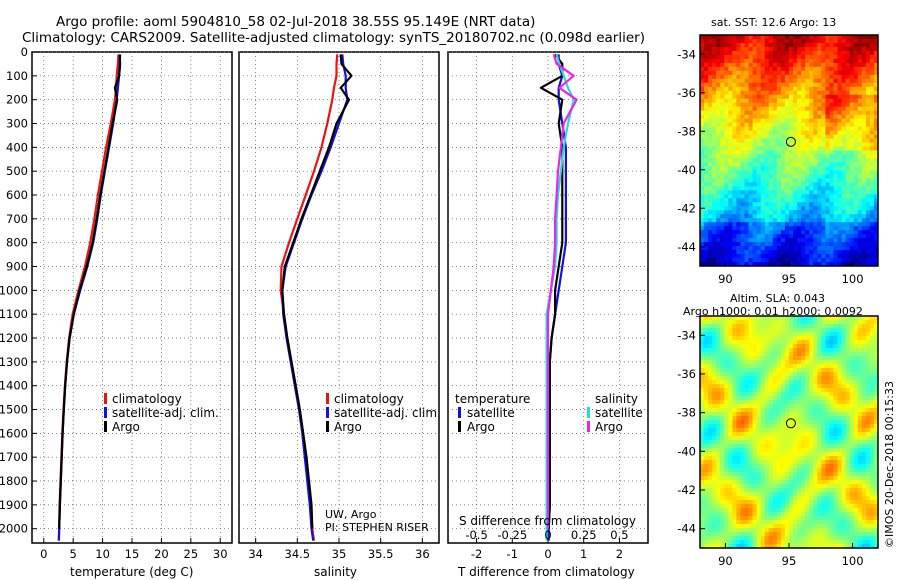  What do you see at coordinates (327, 426) in the screenshot?
I see `legend-argo-swatch` at bounding box center [327, 426].